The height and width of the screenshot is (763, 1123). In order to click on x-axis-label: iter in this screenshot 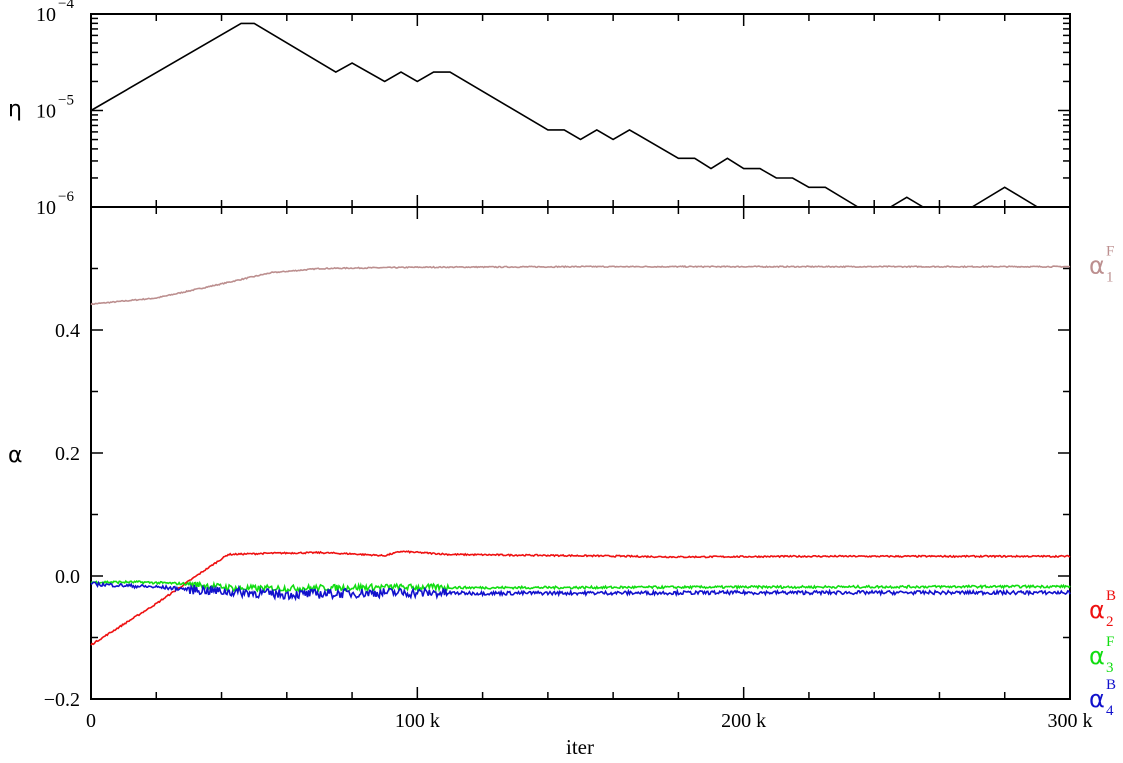, I will do `click(580, 747)`.